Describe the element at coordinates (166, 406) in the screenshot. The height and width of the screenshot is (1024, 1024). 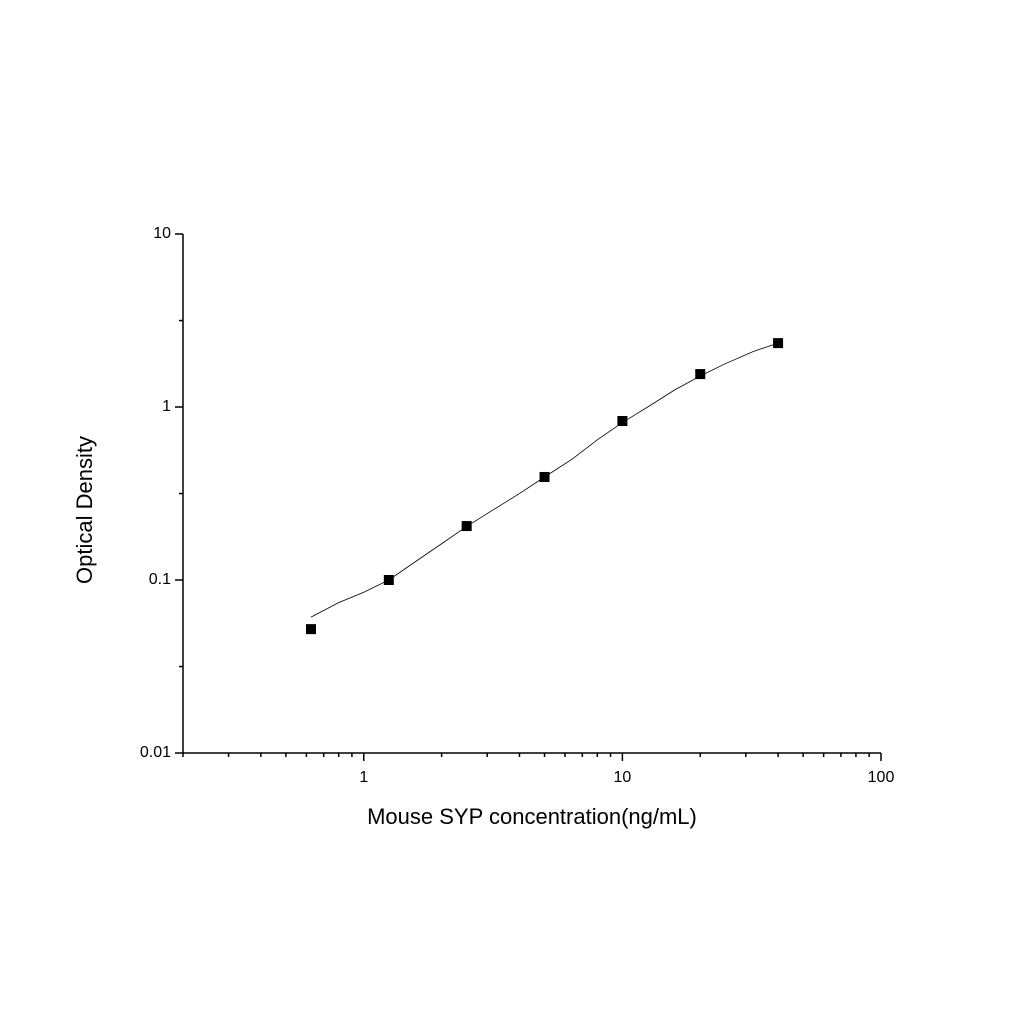
I see `y-tick-label: 1` at that location.